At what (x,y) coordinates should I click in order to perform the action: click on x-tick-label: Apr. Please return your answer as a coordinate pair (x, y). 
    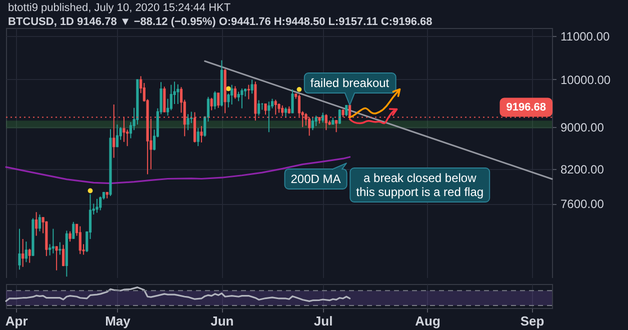
    Looking at the image, I should click on (16, 321).